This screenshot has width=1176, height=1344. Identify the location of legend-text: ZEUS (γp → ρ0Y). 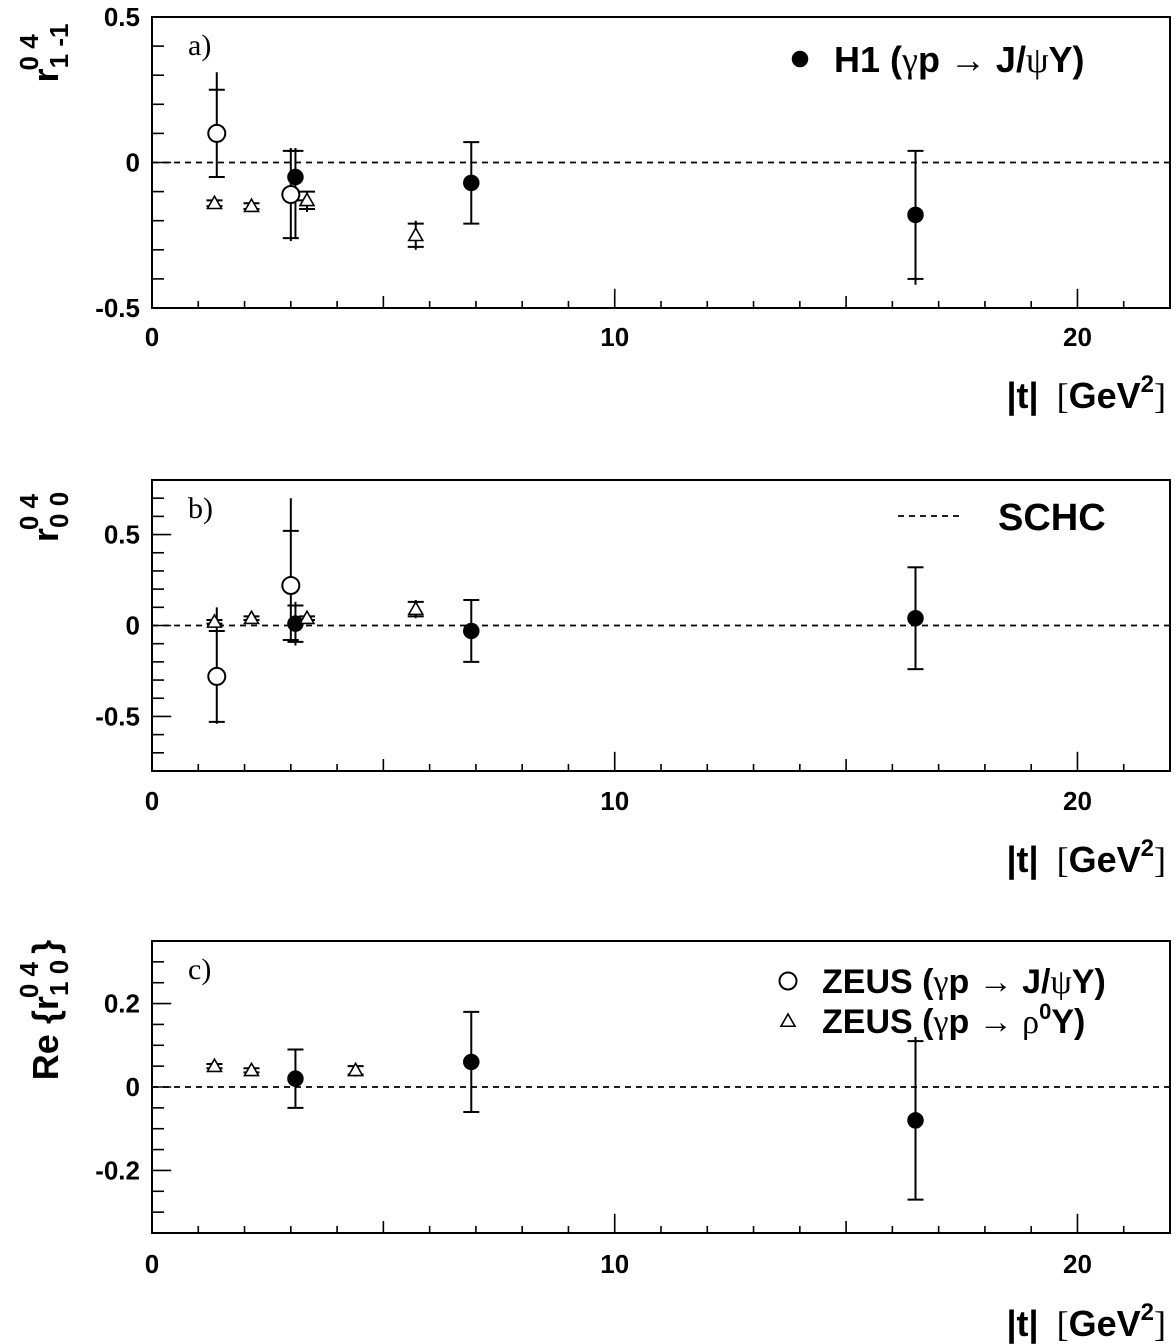
(953, 1020).